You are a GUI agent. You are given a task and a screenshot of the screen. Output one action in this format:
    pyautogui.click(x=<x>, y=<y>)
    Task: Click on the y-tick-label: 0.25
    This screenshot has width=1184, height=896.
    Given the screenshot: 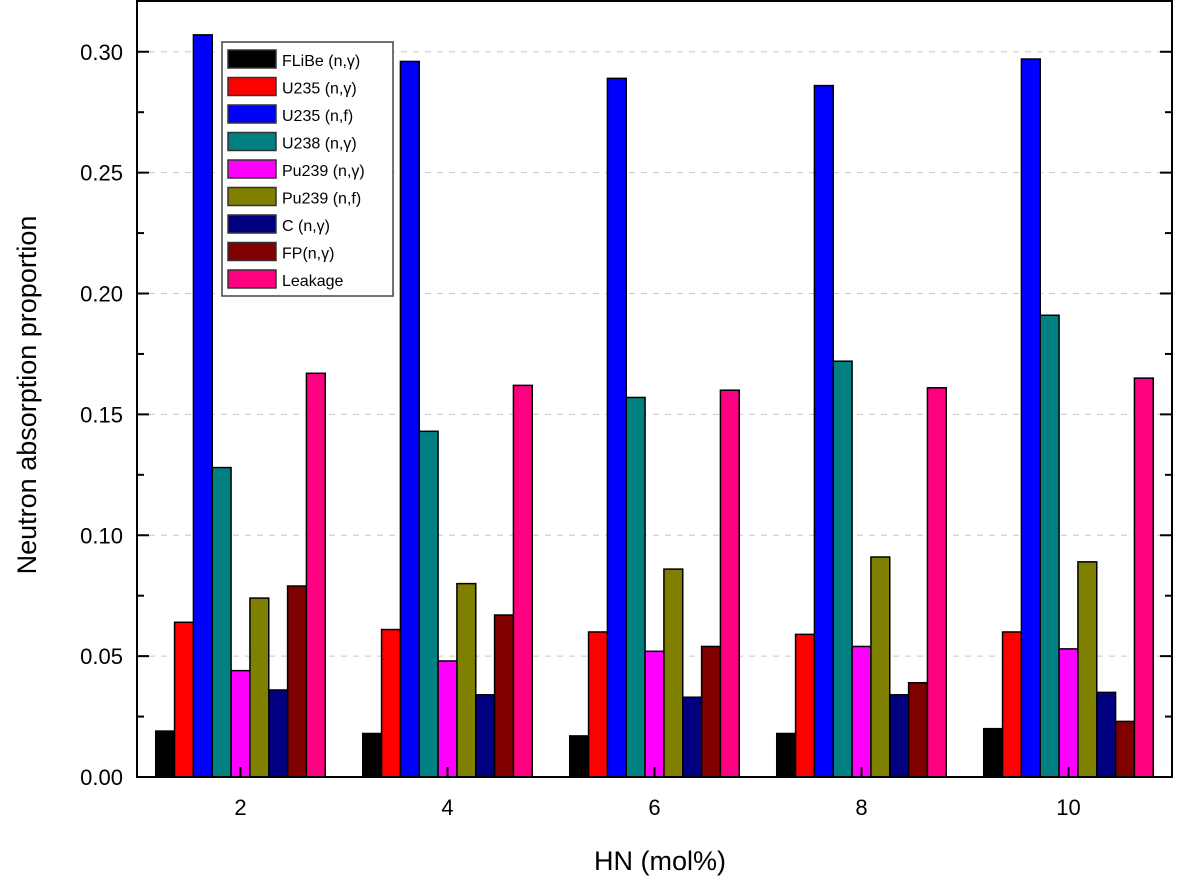 What is the action you would take?
    pyautogui.click(x=101, y=173)
    